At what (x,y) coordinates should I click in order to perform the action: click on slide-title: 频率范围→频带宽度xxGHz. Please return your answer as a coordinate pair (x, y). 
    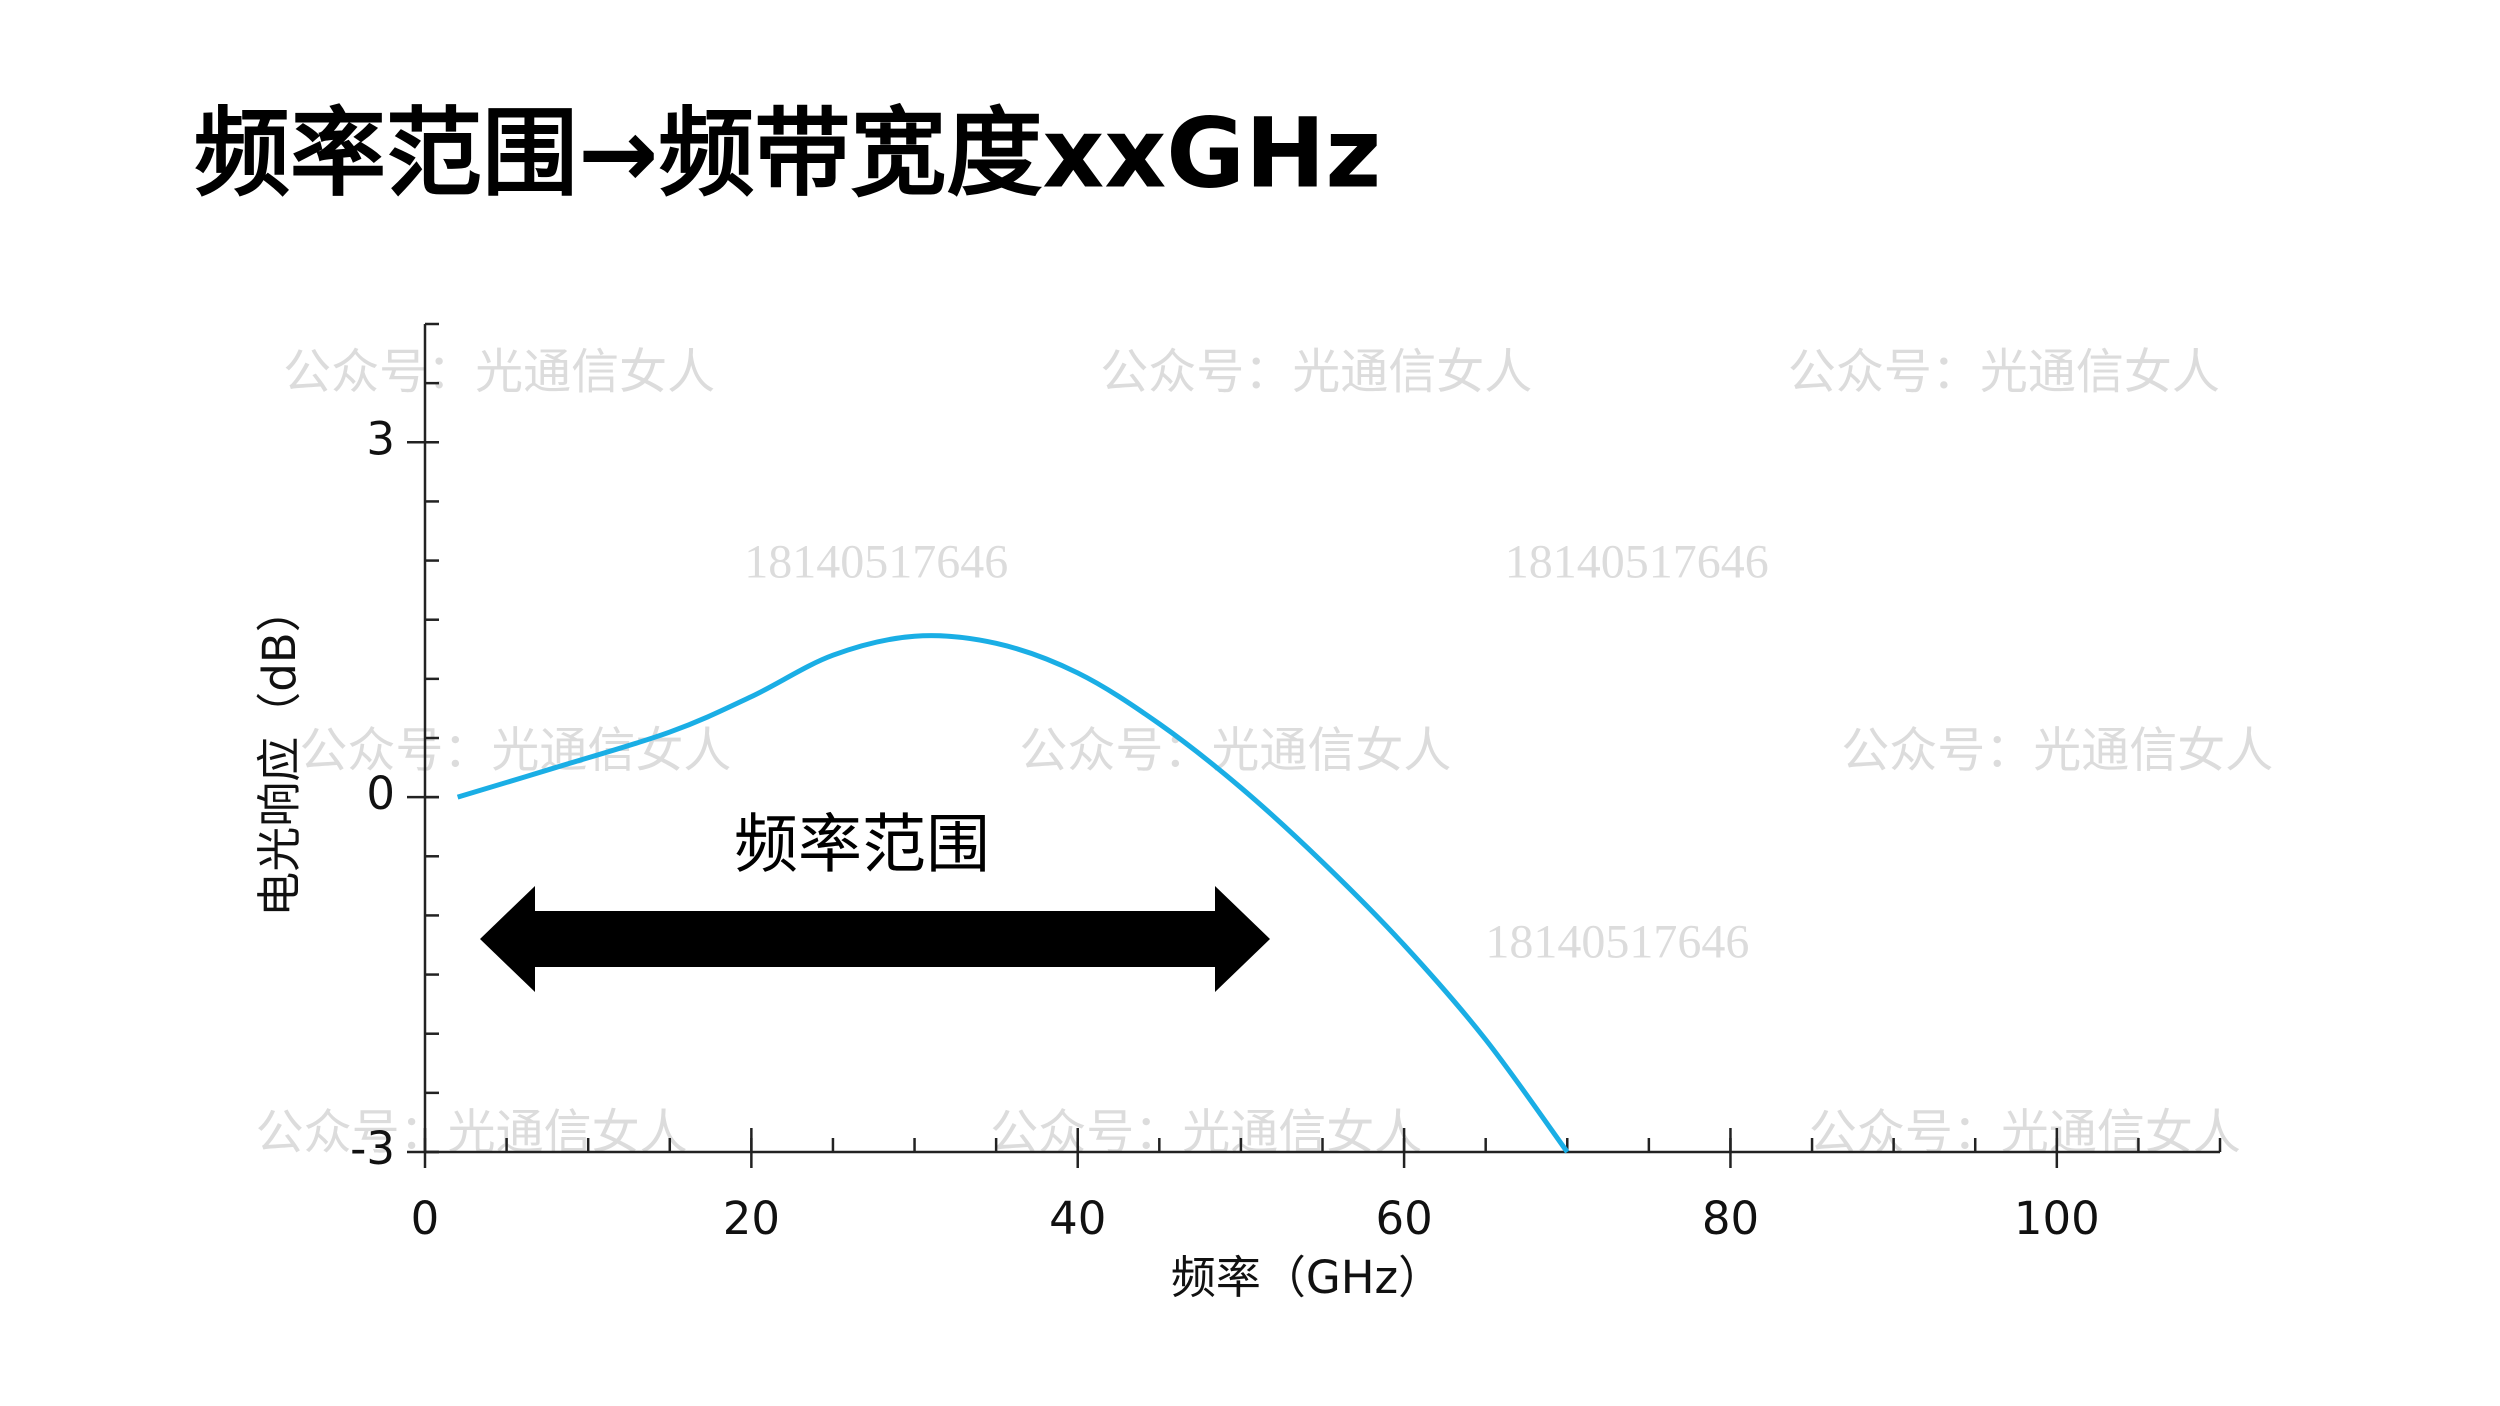
    Looking at the image, I should click on (787, 153).